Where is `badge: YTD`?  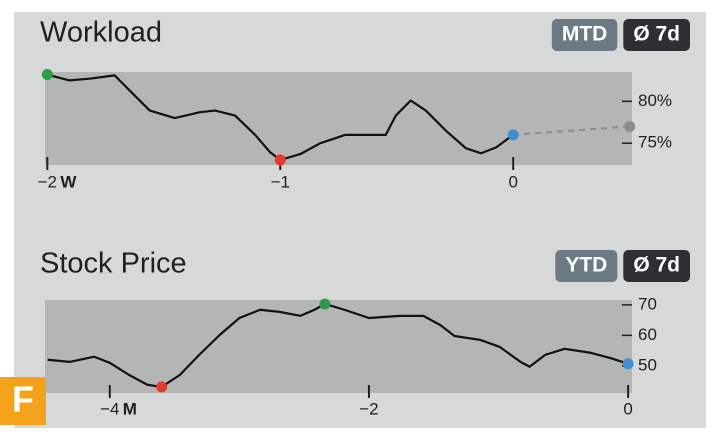
badge: YTD is located at coordinates (586, 266).